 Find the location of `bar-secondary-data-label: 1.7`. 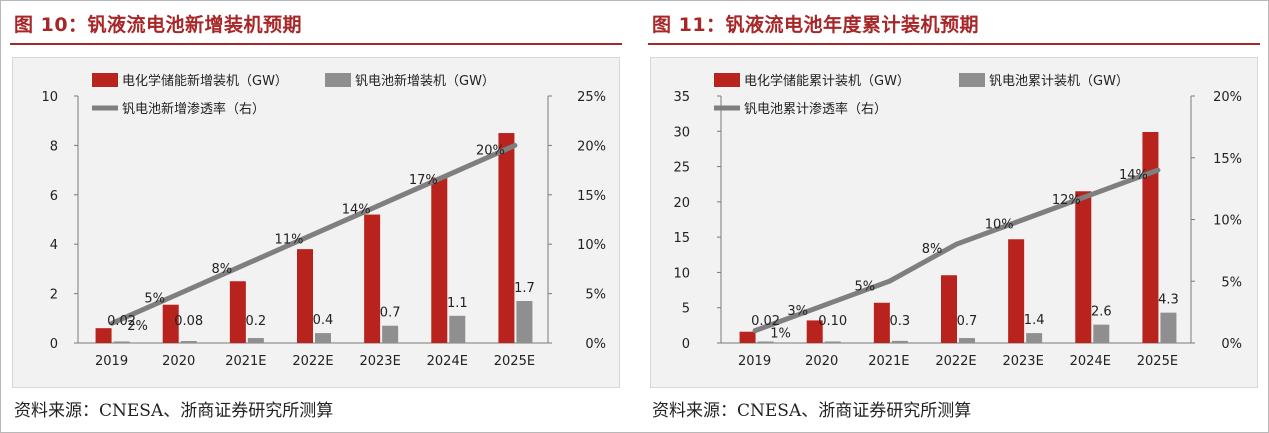

bar-secondary-data-label: 1.7 is located at coordinates (524, 288).